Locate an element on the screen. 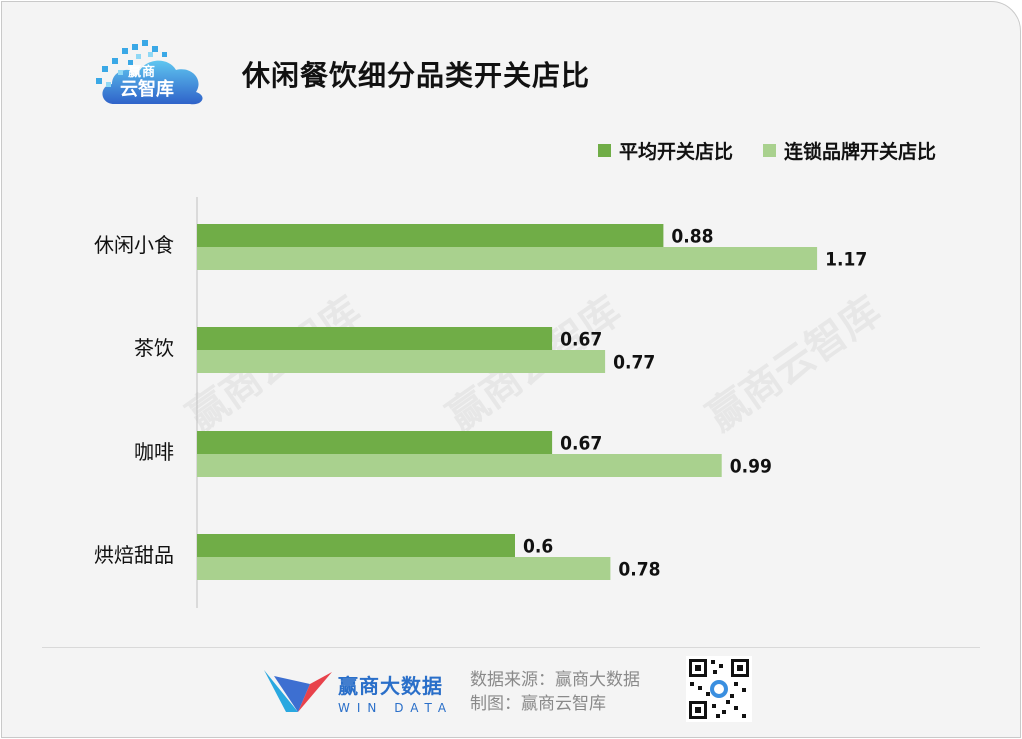  logo-line2: 云智库 is located at coordinates (147, 89).